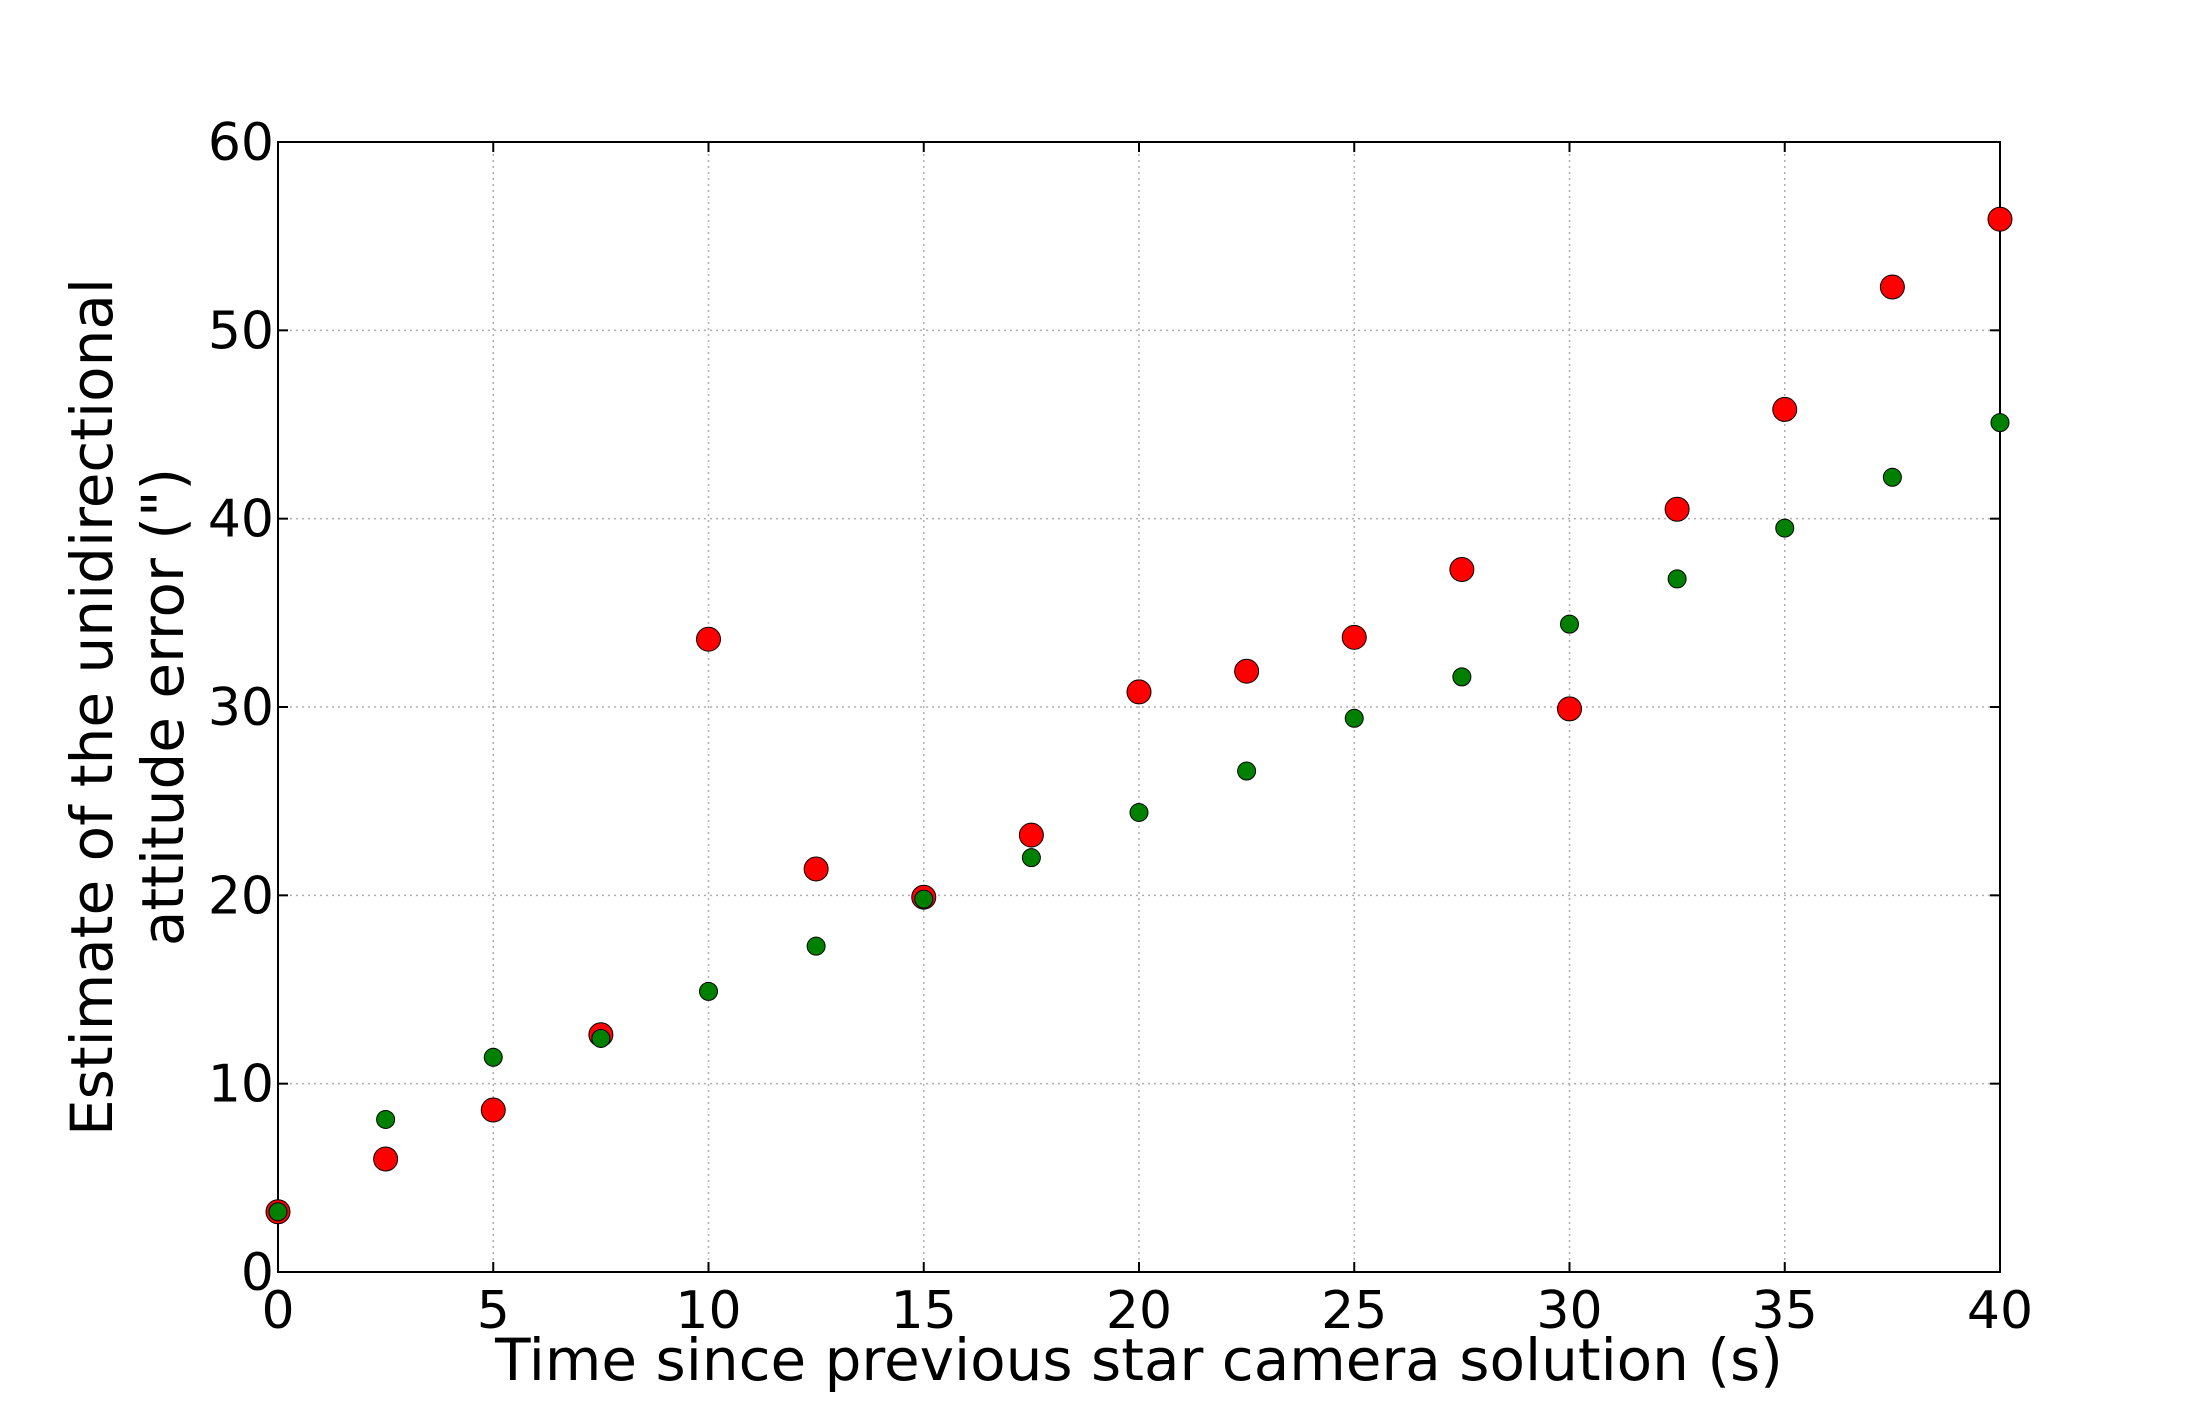 The height and width of the screenshot is (1404, 2200). I want to click on x-tick-label: 30, so click(1569, 1311).